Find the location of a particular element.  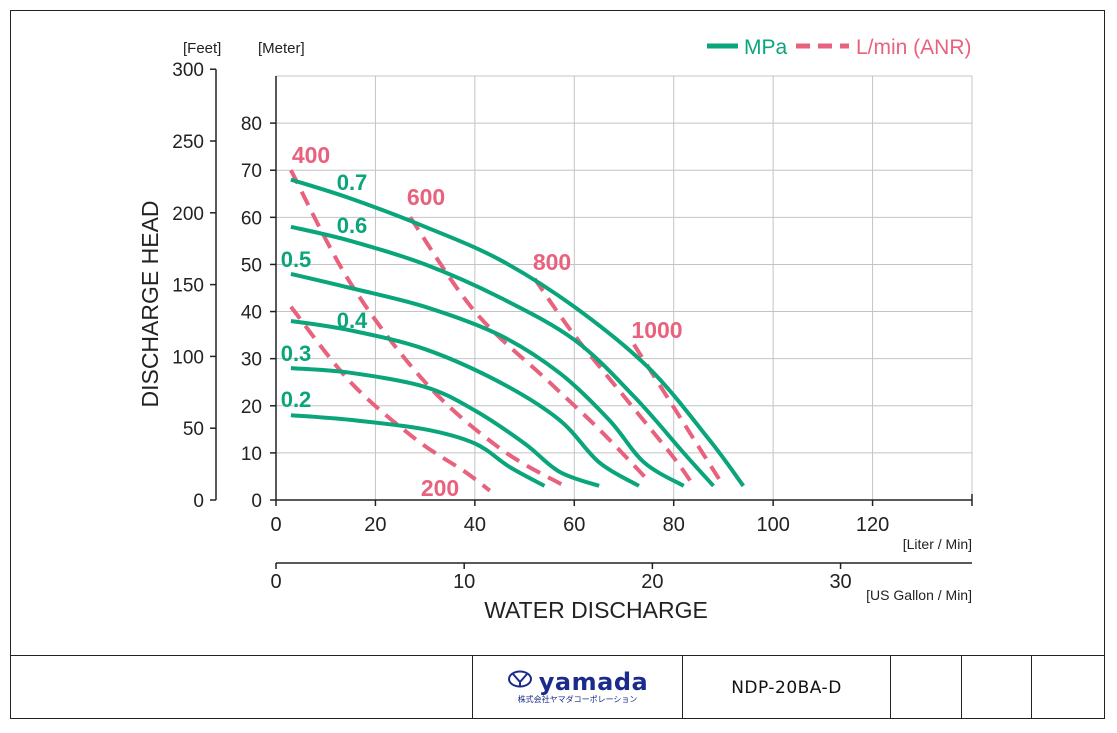

gallon-tick-label: 20 is located at coordinates (652, 582).